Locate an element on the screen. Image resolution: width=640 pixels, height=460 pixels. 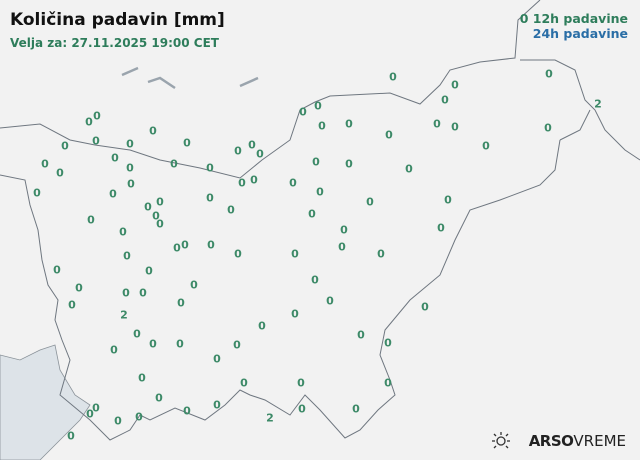
legend: 0 12h padavine 24h padavine is located at coordinates (574, 26).